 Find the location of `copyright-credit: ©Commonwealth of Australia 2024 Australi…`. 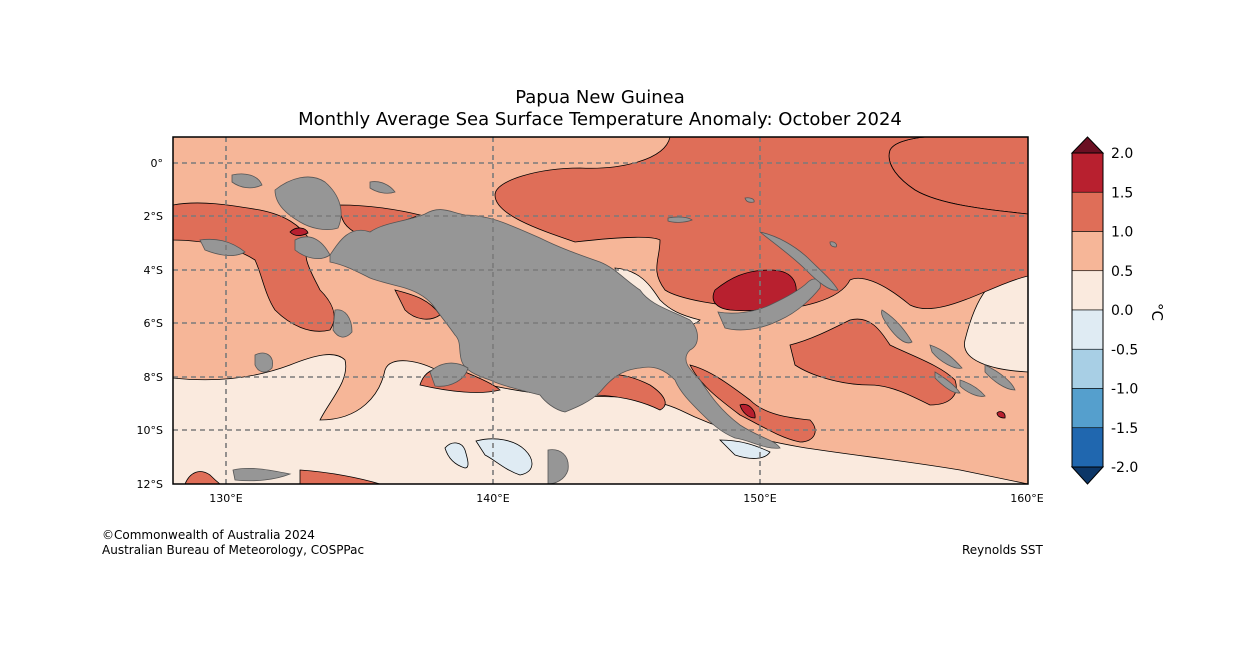

copyright-credit: ©Commonwealth of Australia 2024 Australi… is located at coordinates (233, 543).